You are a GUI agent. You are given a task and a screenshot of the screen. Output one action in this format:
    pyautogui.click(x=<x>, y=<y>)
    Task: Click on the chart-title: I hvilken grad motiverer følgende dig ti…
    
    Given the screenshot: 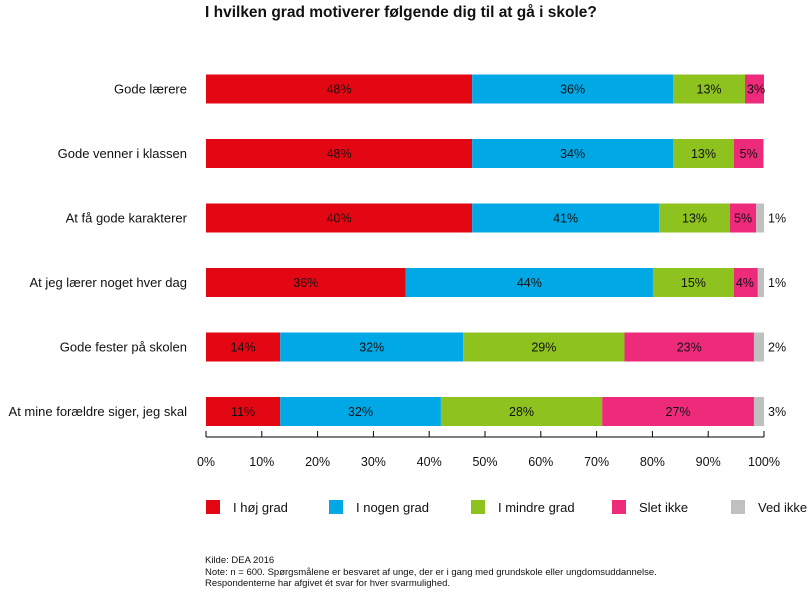 What is the action you would take?
    pyautogui.click(x=401, y=12)
    